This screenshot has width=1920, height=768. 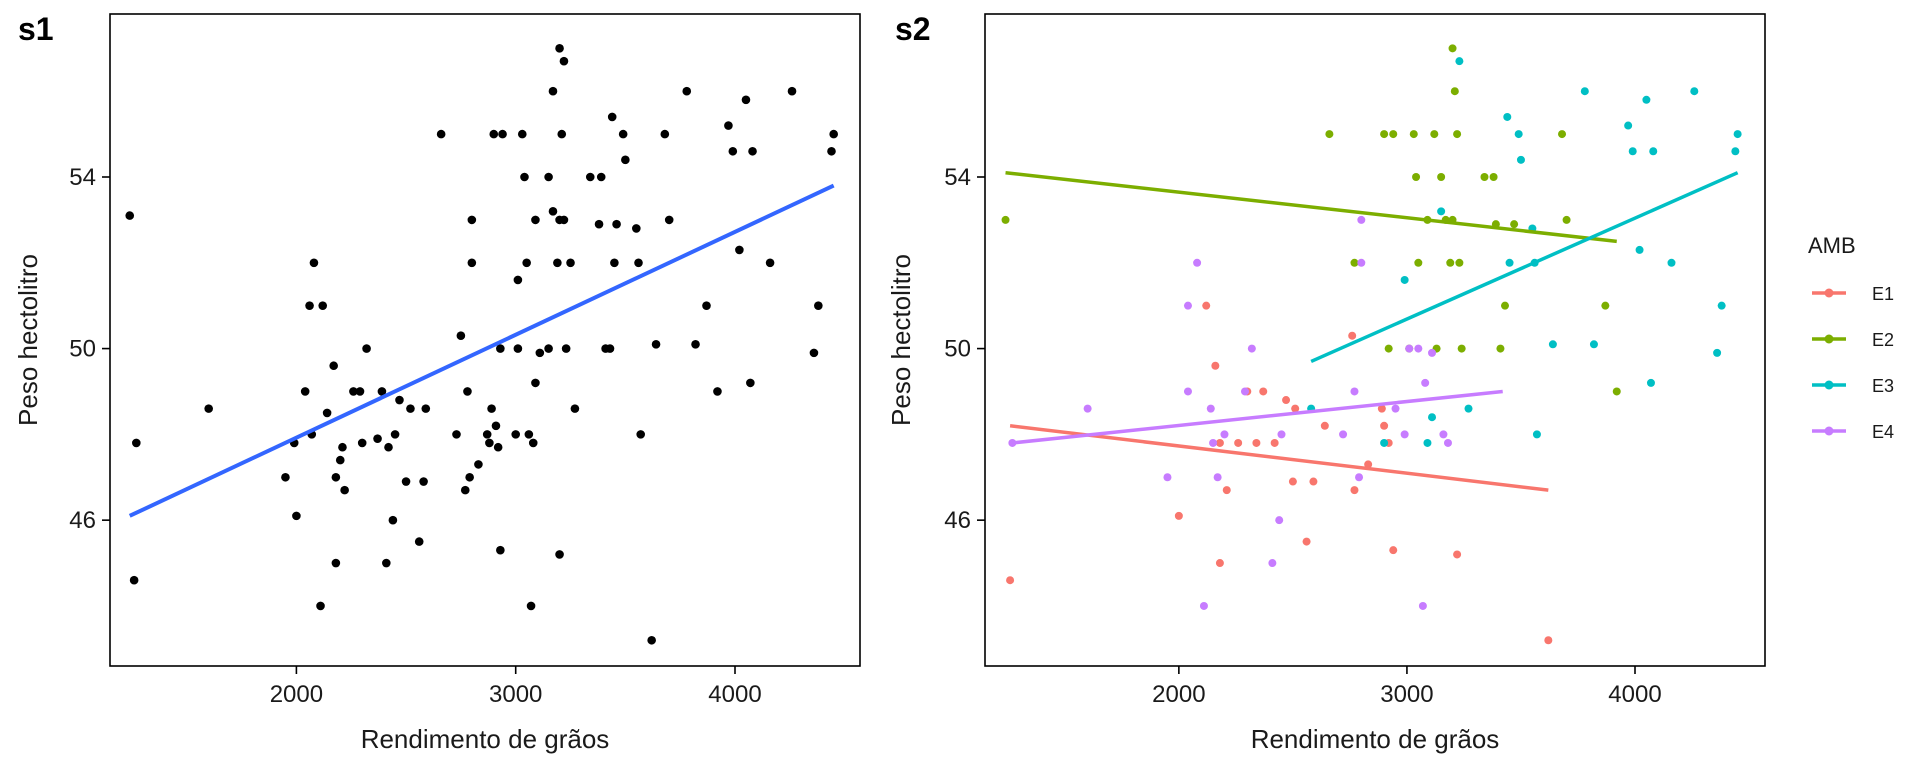 I want to click on legend-title: AMB, so click(x=1832, y=245).